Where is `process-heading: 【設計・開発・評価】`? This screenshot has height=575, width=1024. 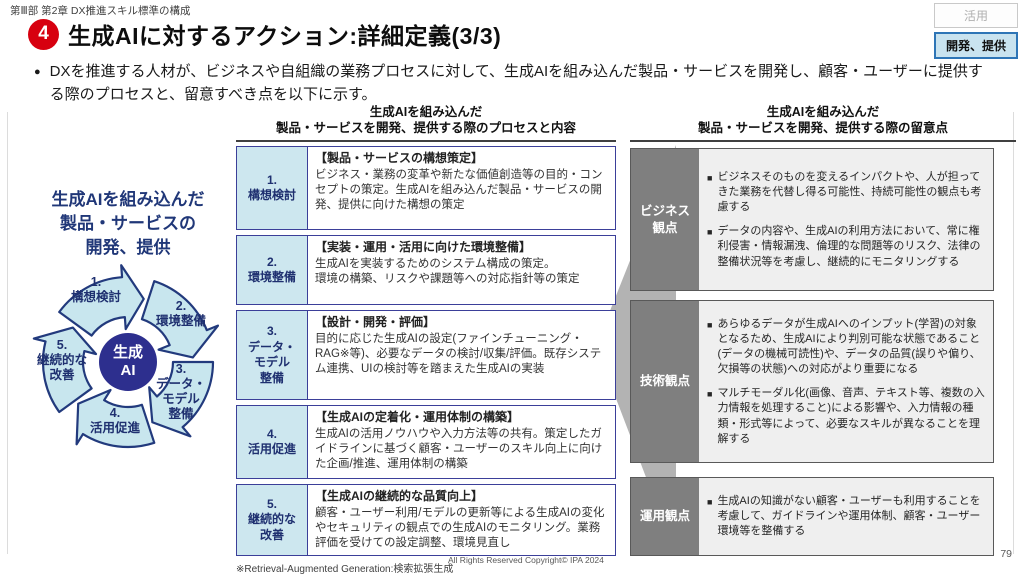
process-heading: 【設計・開発・評価】 is located at coordinates (375, 322).